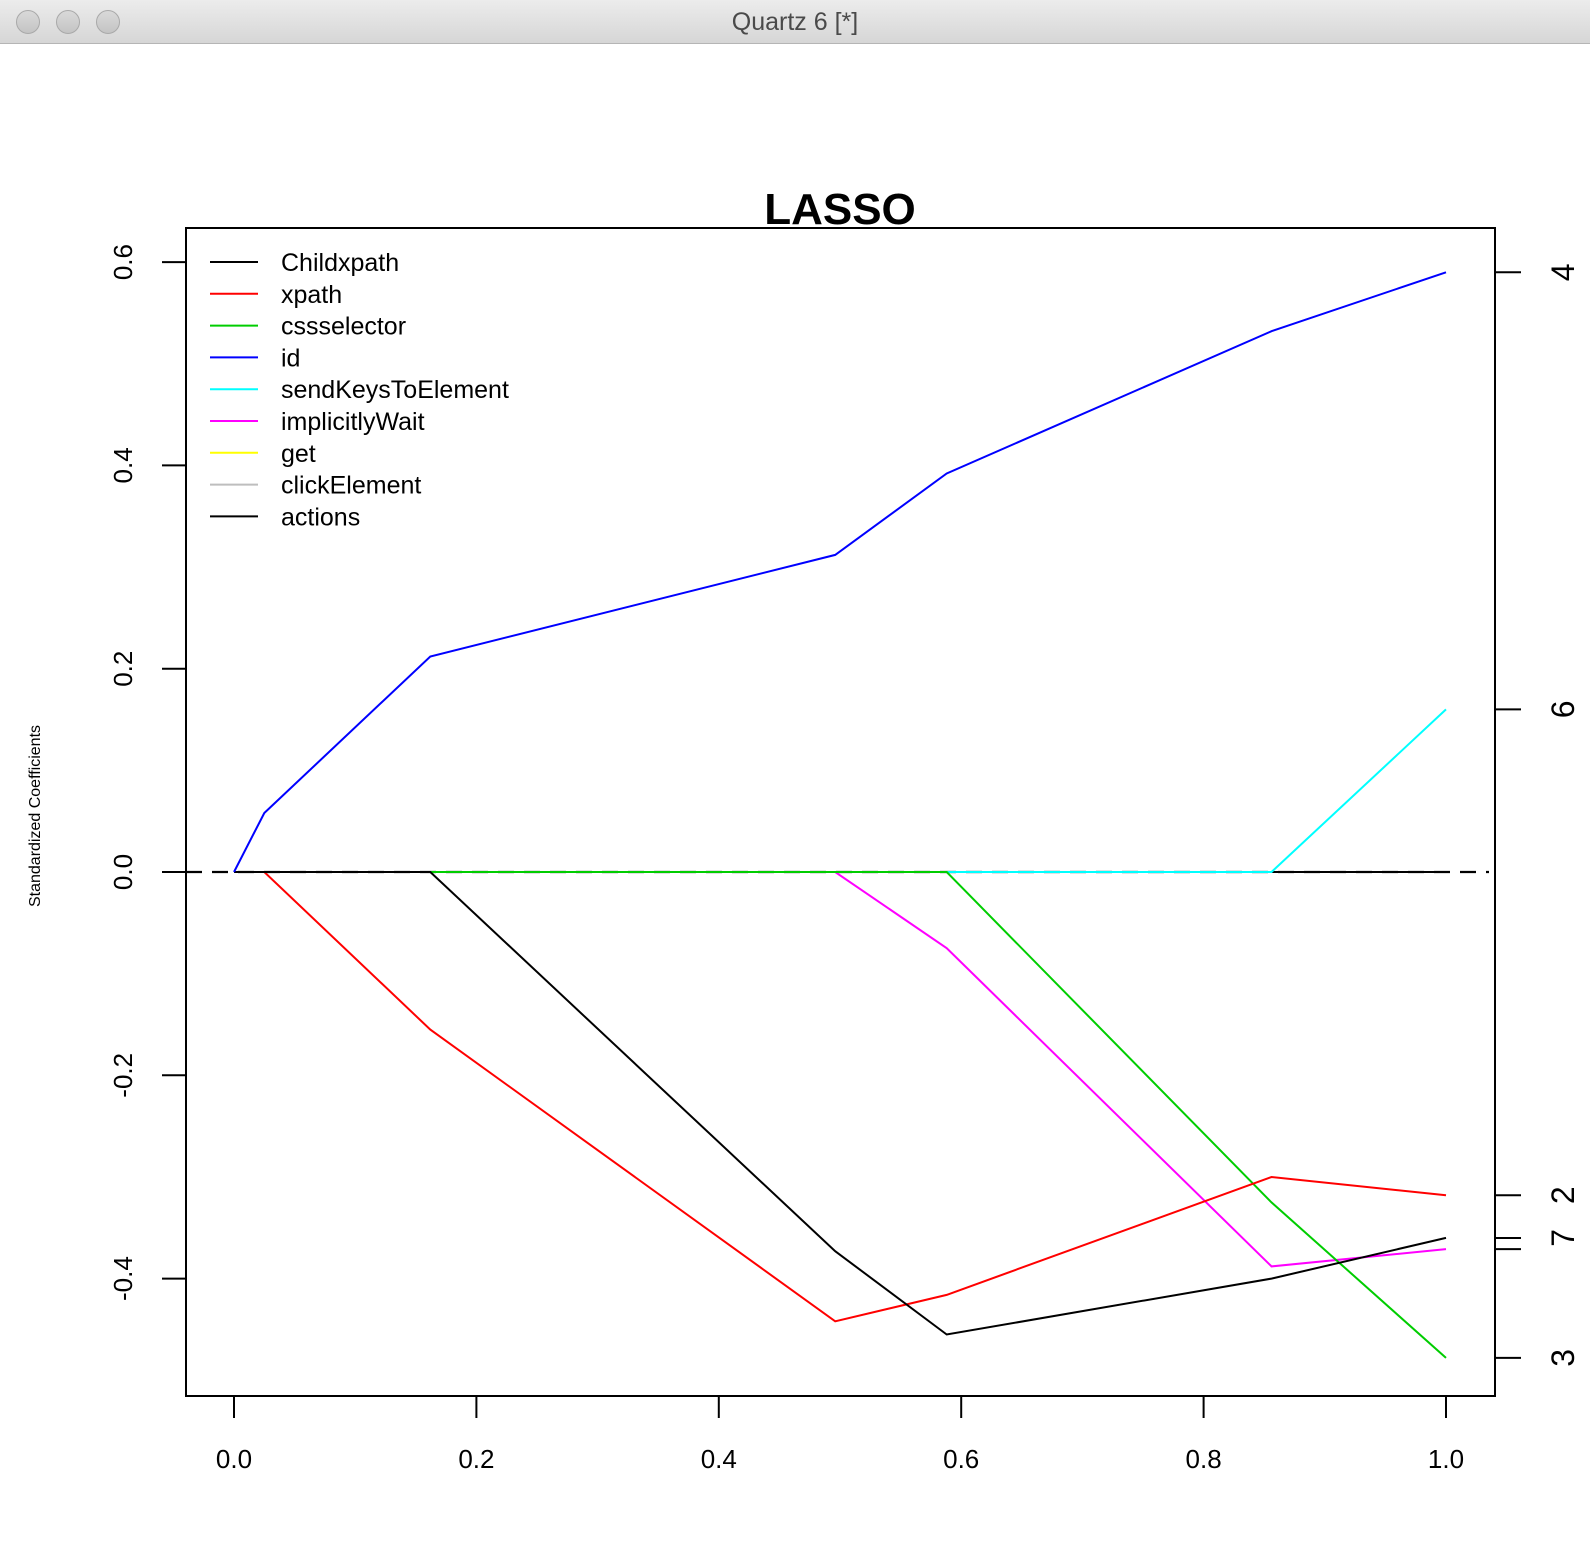 This screenshot has width=1590, height=1559. Describe the element at coordinates (1563, 1195) in the screenshot. I see `right-tick-label: 2` at that location.